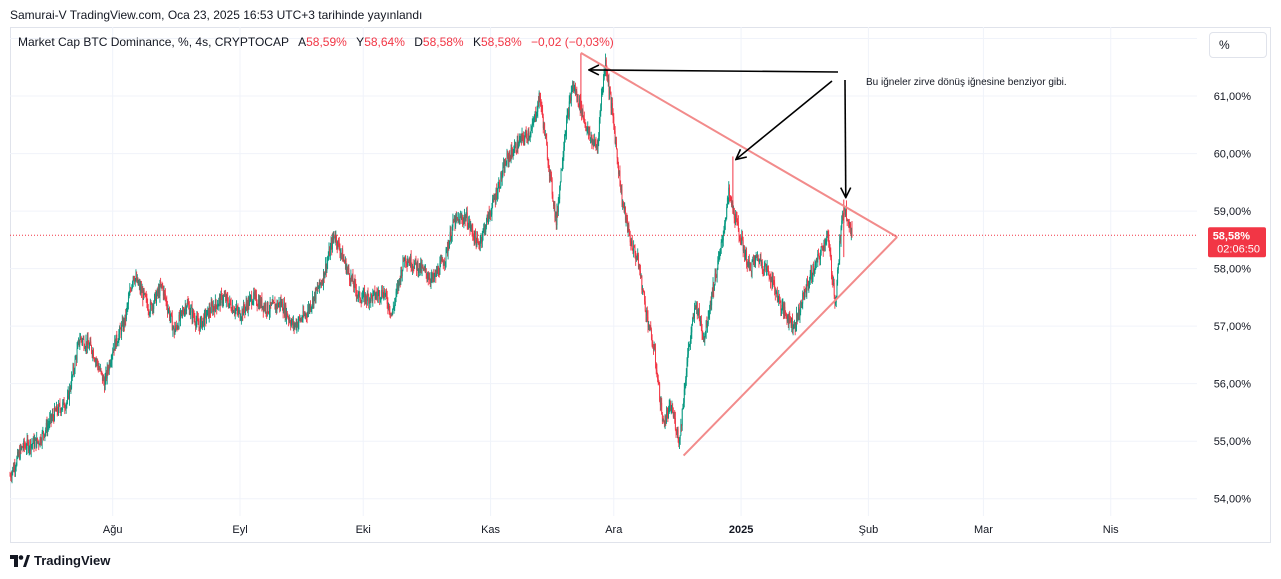 This screenshot has height=579, width=1281. Describe the element at coordinates (1238, 45) in the screenshot. I see `percent-scale-button: %` at that location.